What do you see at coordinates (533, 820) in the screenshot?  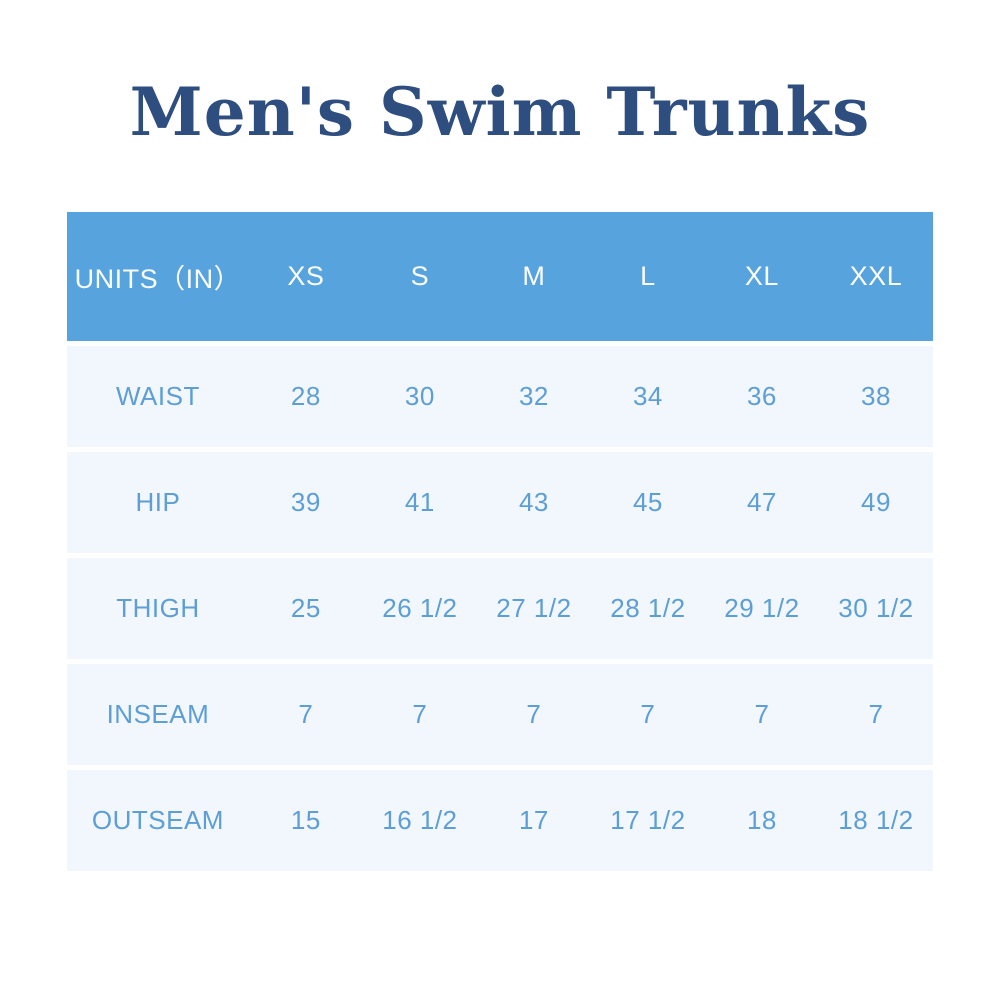 I see `value-cell: 17` at bounding box center [533, 820].